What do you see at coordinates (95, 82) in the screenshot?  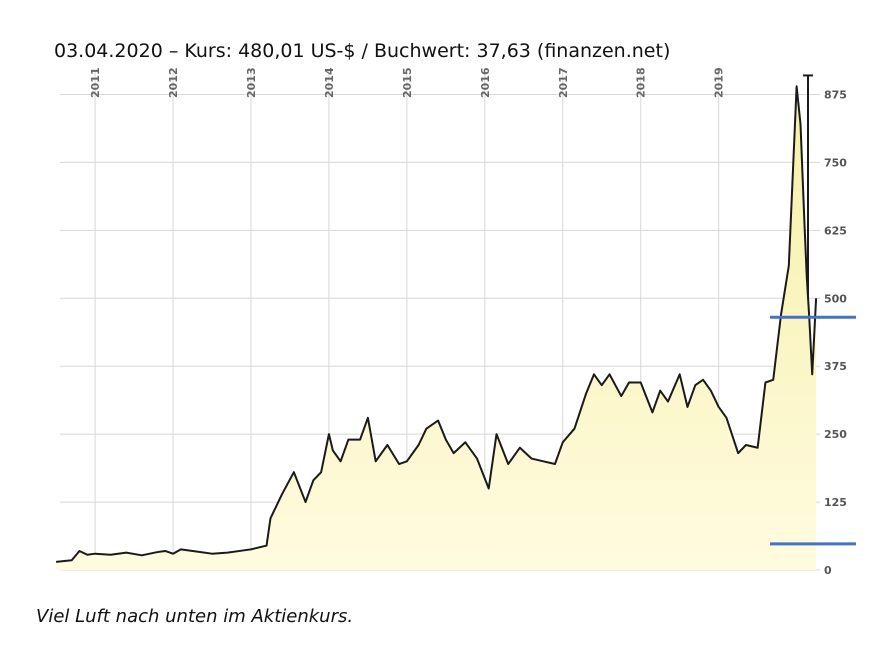 I see `year-label: 2011` at bounding box center [95, 82].